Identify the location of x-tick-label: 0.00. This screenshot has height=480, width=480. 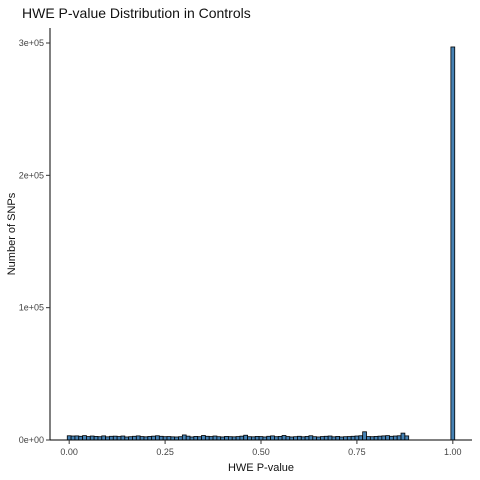
(69, 452).